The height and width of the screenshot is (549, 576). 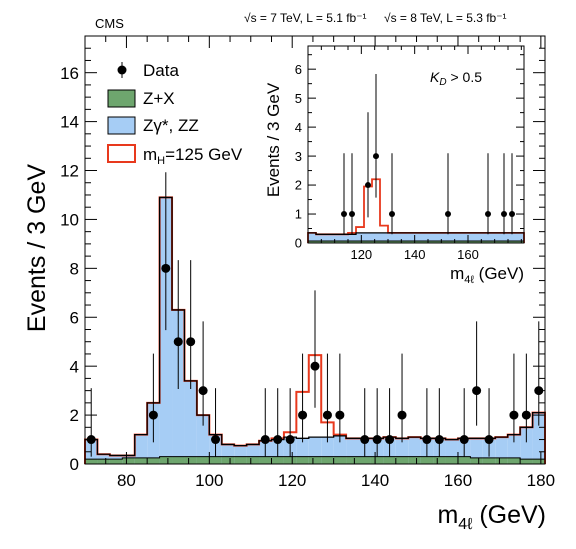 I want to click on main-x-tick-label: 80, so click(x=126, y=480).